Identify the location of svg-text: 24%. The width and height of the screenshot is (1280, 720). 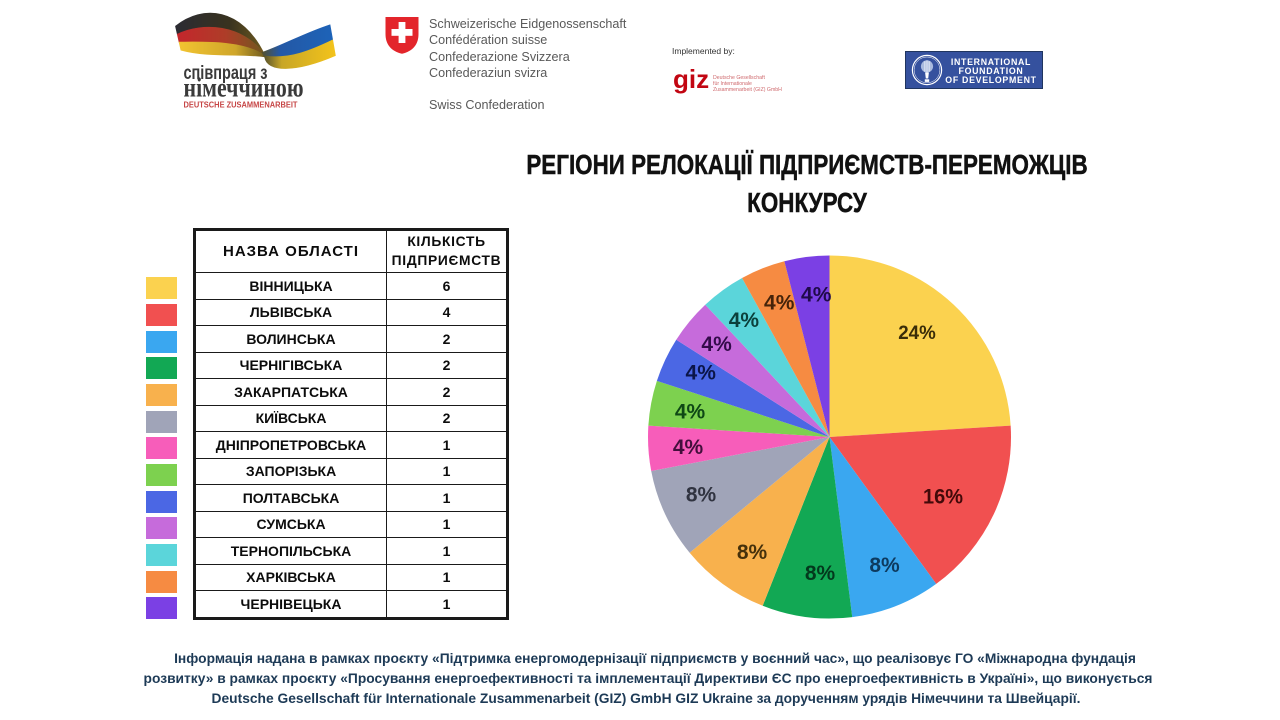
(917, 333).